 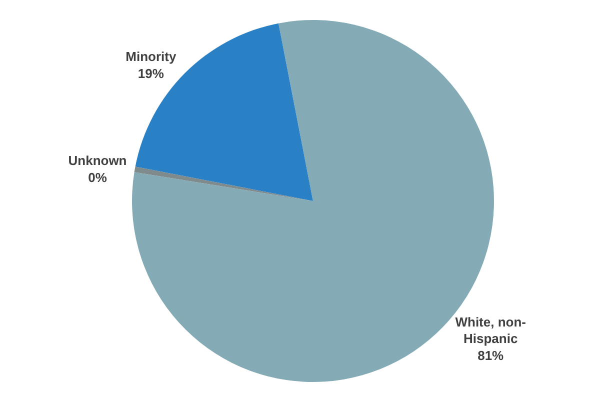 What do you see at coordinates (151, 56) in the screenshot?
I see `slice-label: Minority` at bounding box center [151, 56].